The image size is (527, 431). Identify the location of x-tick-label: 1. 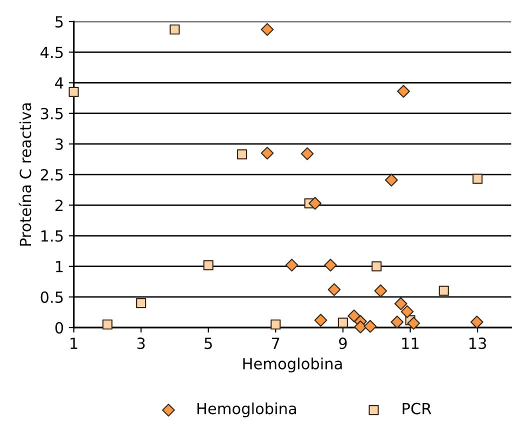
(74, 343).